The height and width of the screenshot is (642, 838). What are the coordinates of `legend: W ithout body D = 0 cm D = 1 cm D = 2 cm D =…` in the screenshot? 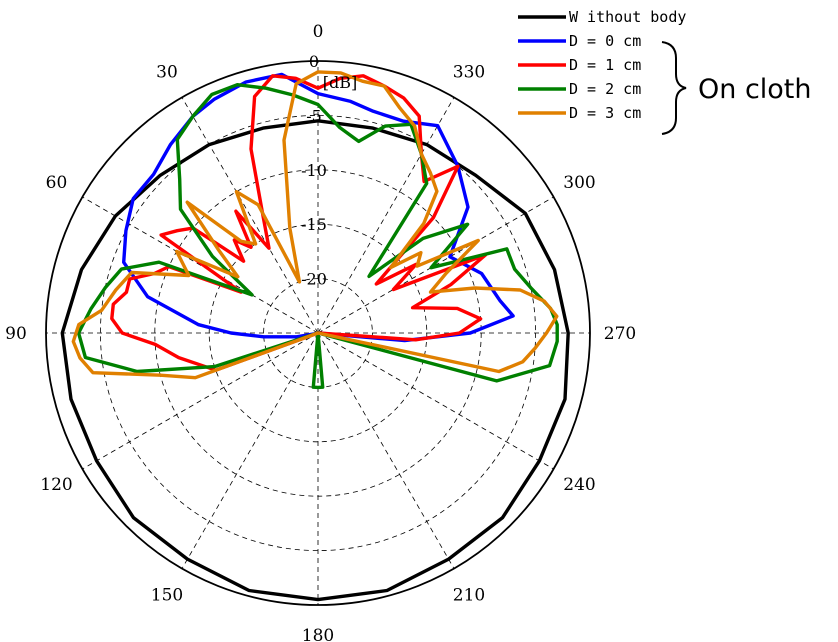 It's located at (602, 65).